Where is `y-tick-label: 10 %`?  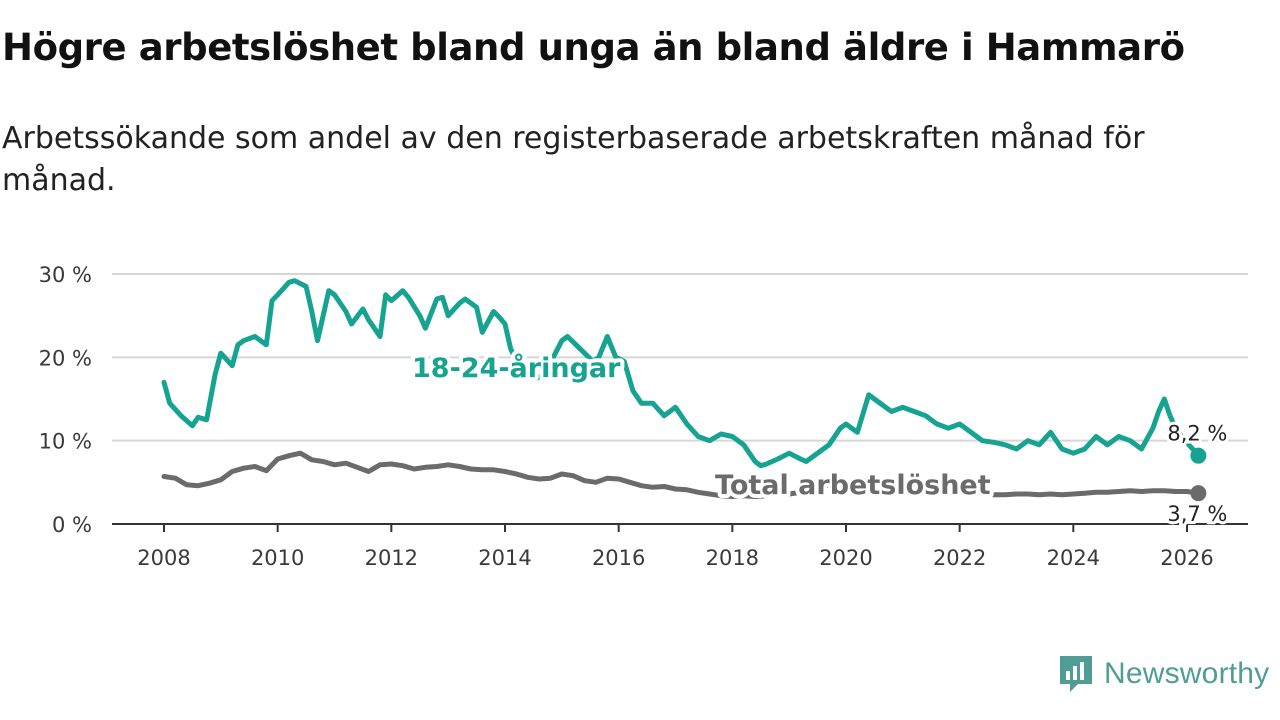
y-tick-label: 10 % is located at coordinates (65, 442).